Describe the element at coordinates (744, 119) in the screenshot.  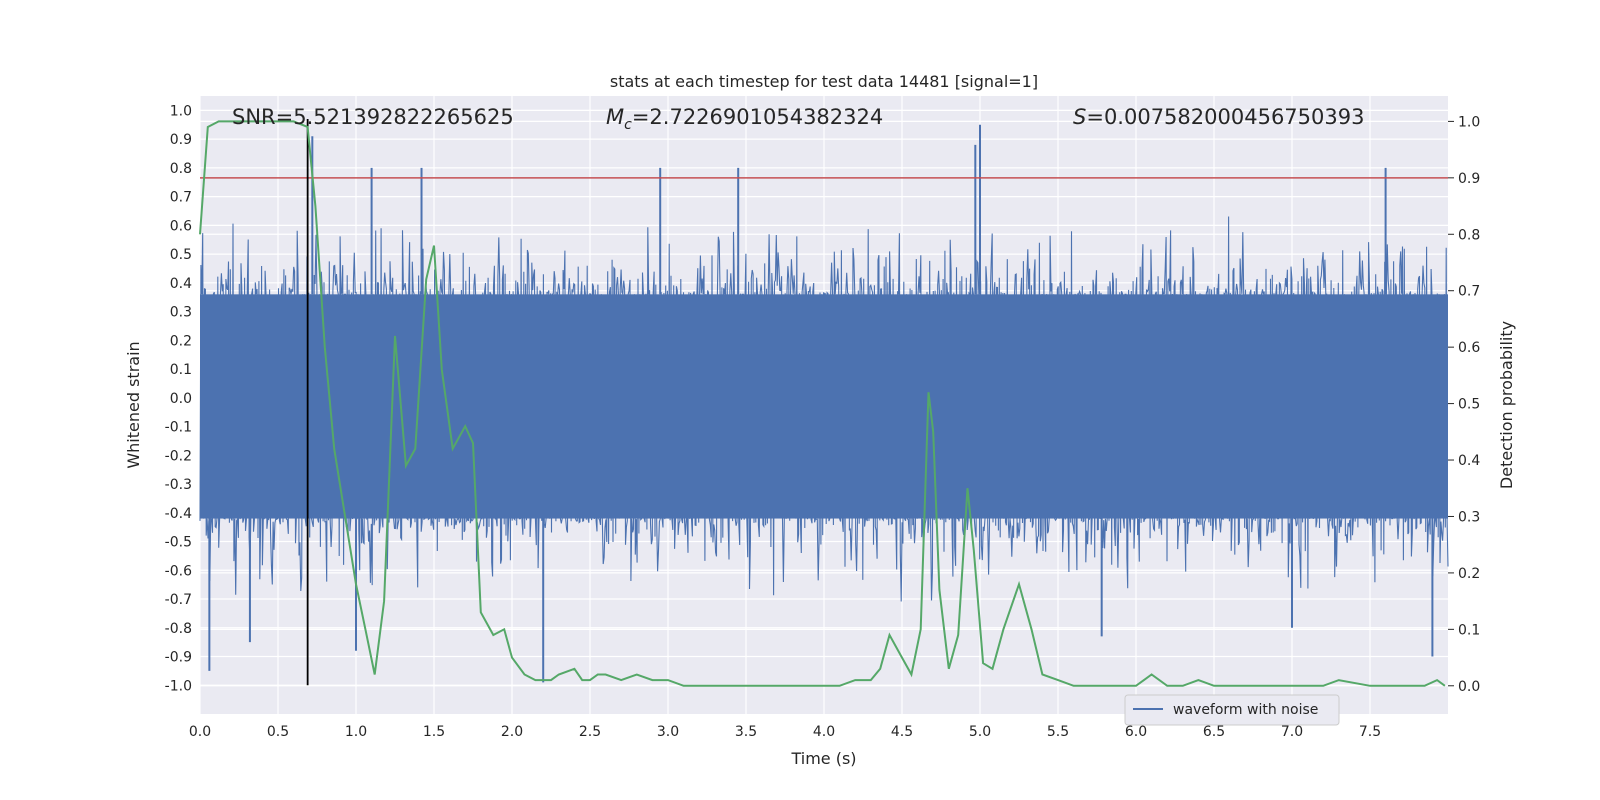
I see `chirp-mass-annotation: Mc=2.7226901054382324` at that location.